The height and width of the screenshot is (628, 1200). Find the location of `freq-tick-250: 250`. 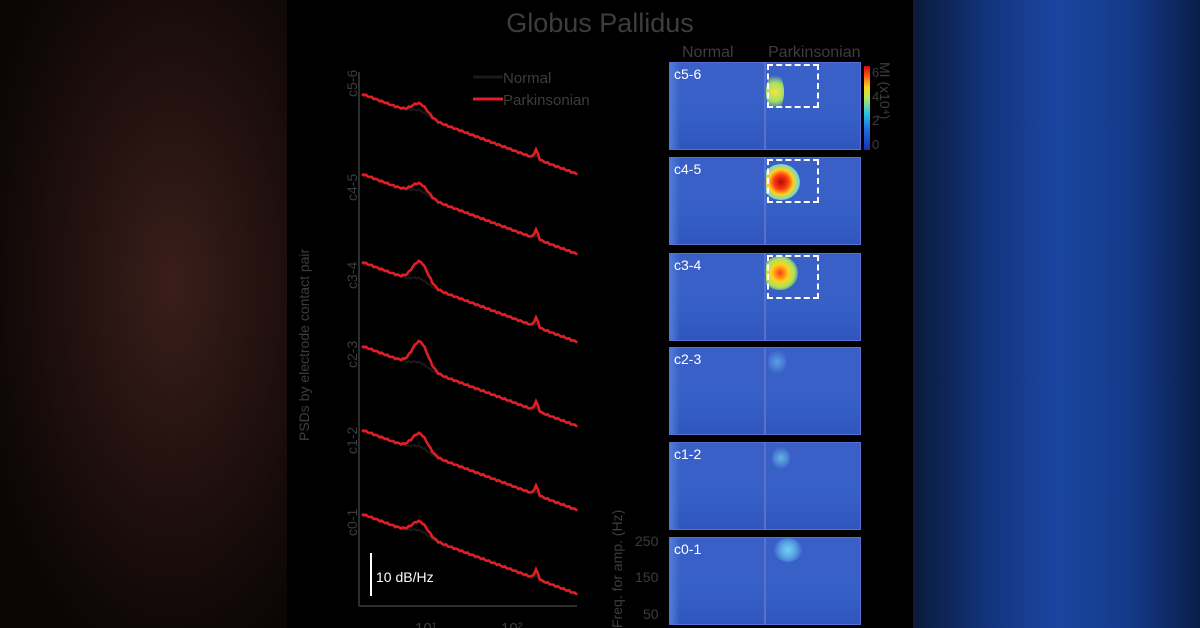

freq-tick-250: 250 is located at coordinates (647, 541).